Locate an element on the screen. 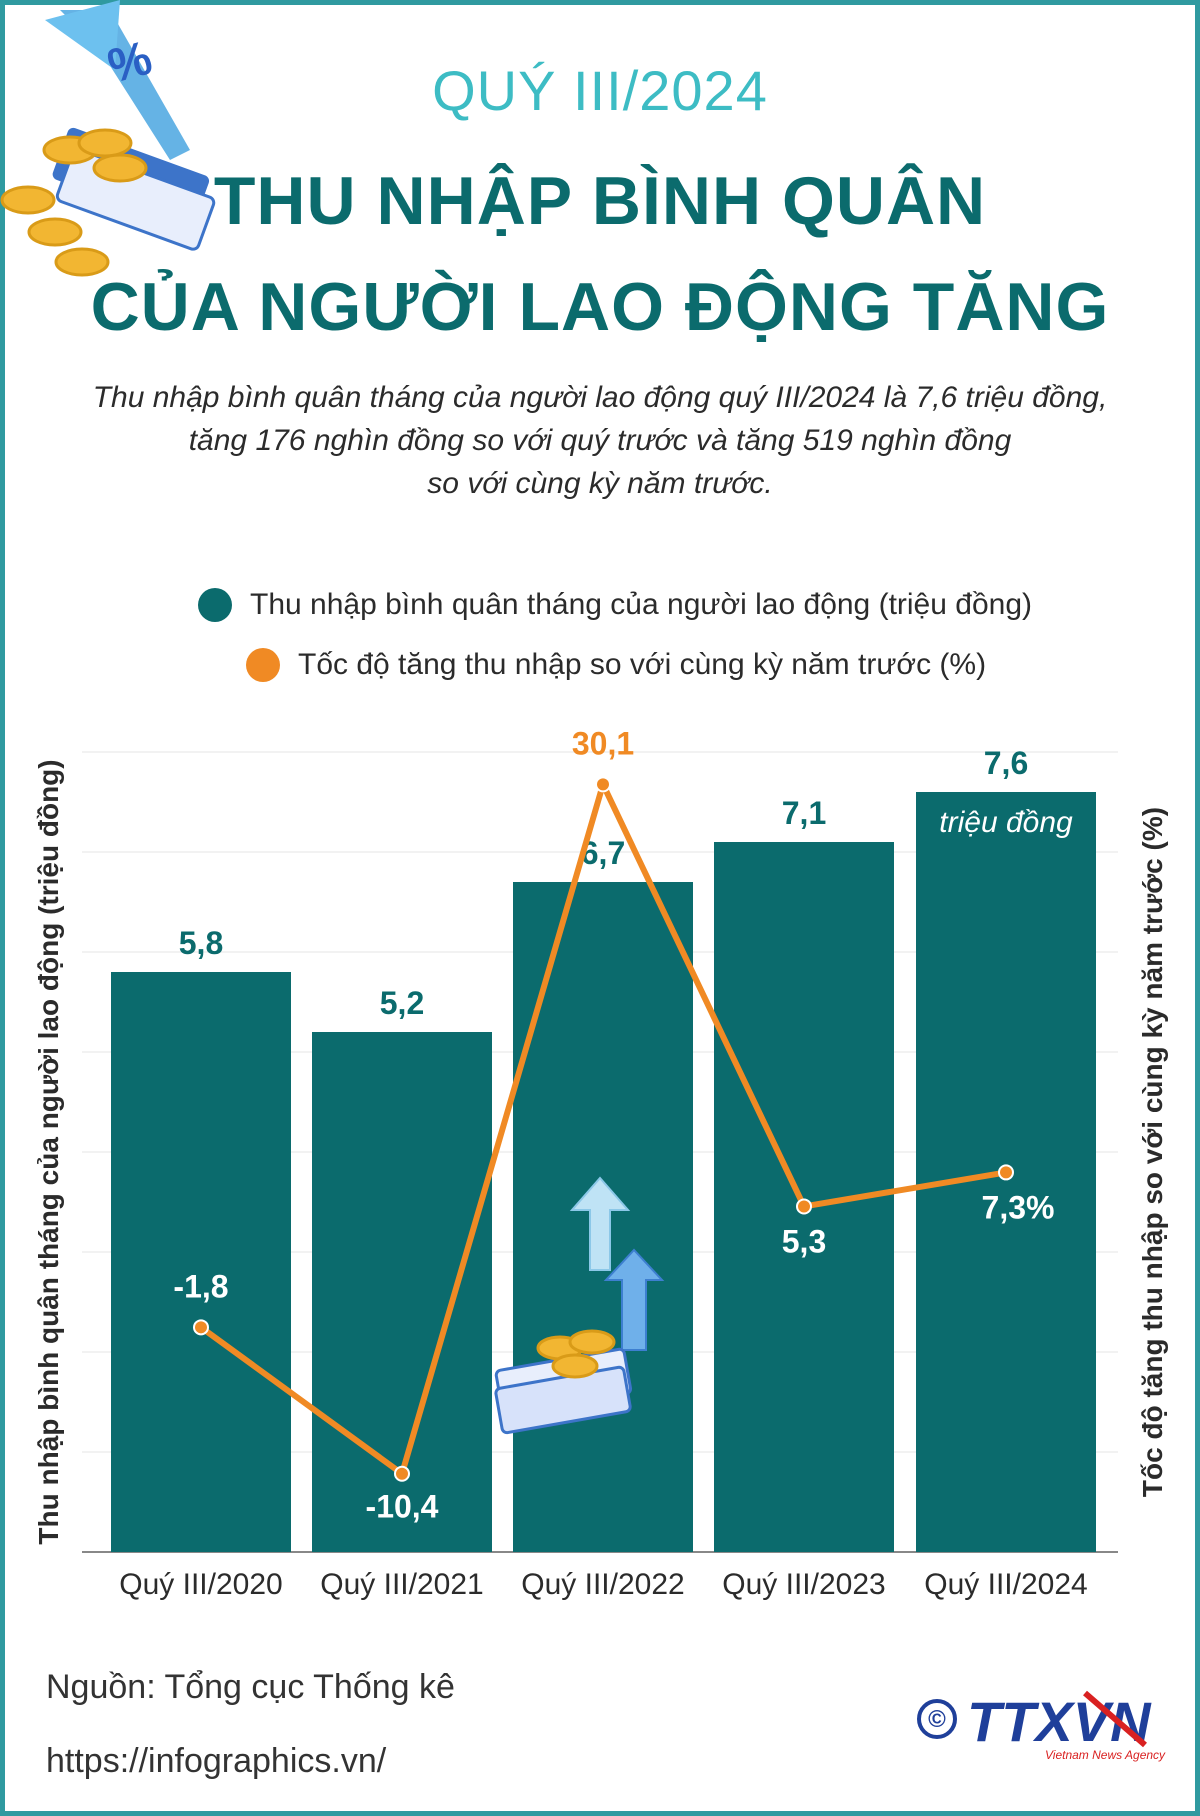  category-label-5: Quý III/2024 is located at coordinates (1005, 1584).